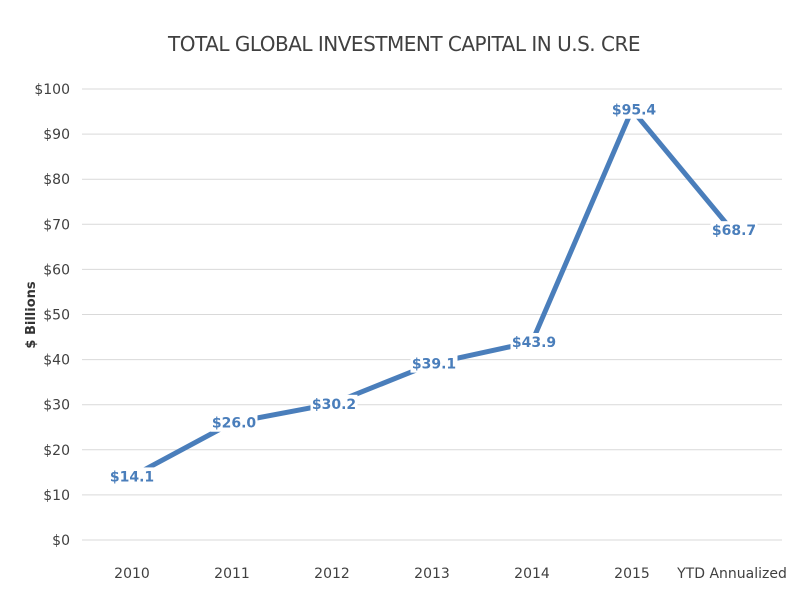  What do you see at coordinates (56, 406) in the screenshot?
I see `y-tick-label: $30` at bounding box center [56, 406].